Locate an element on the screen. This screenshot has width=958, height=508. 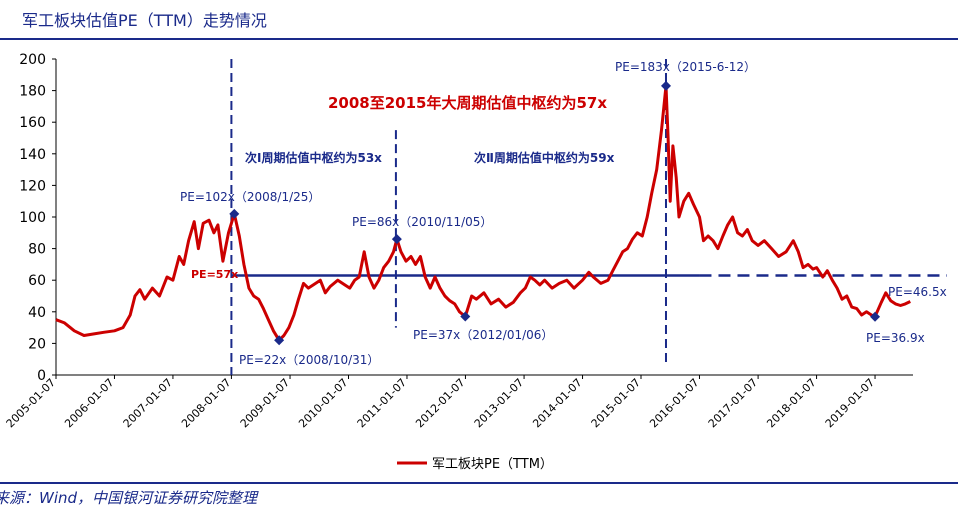
x-tick-label: 2015-01-07 is located at coordinates (616, 403).